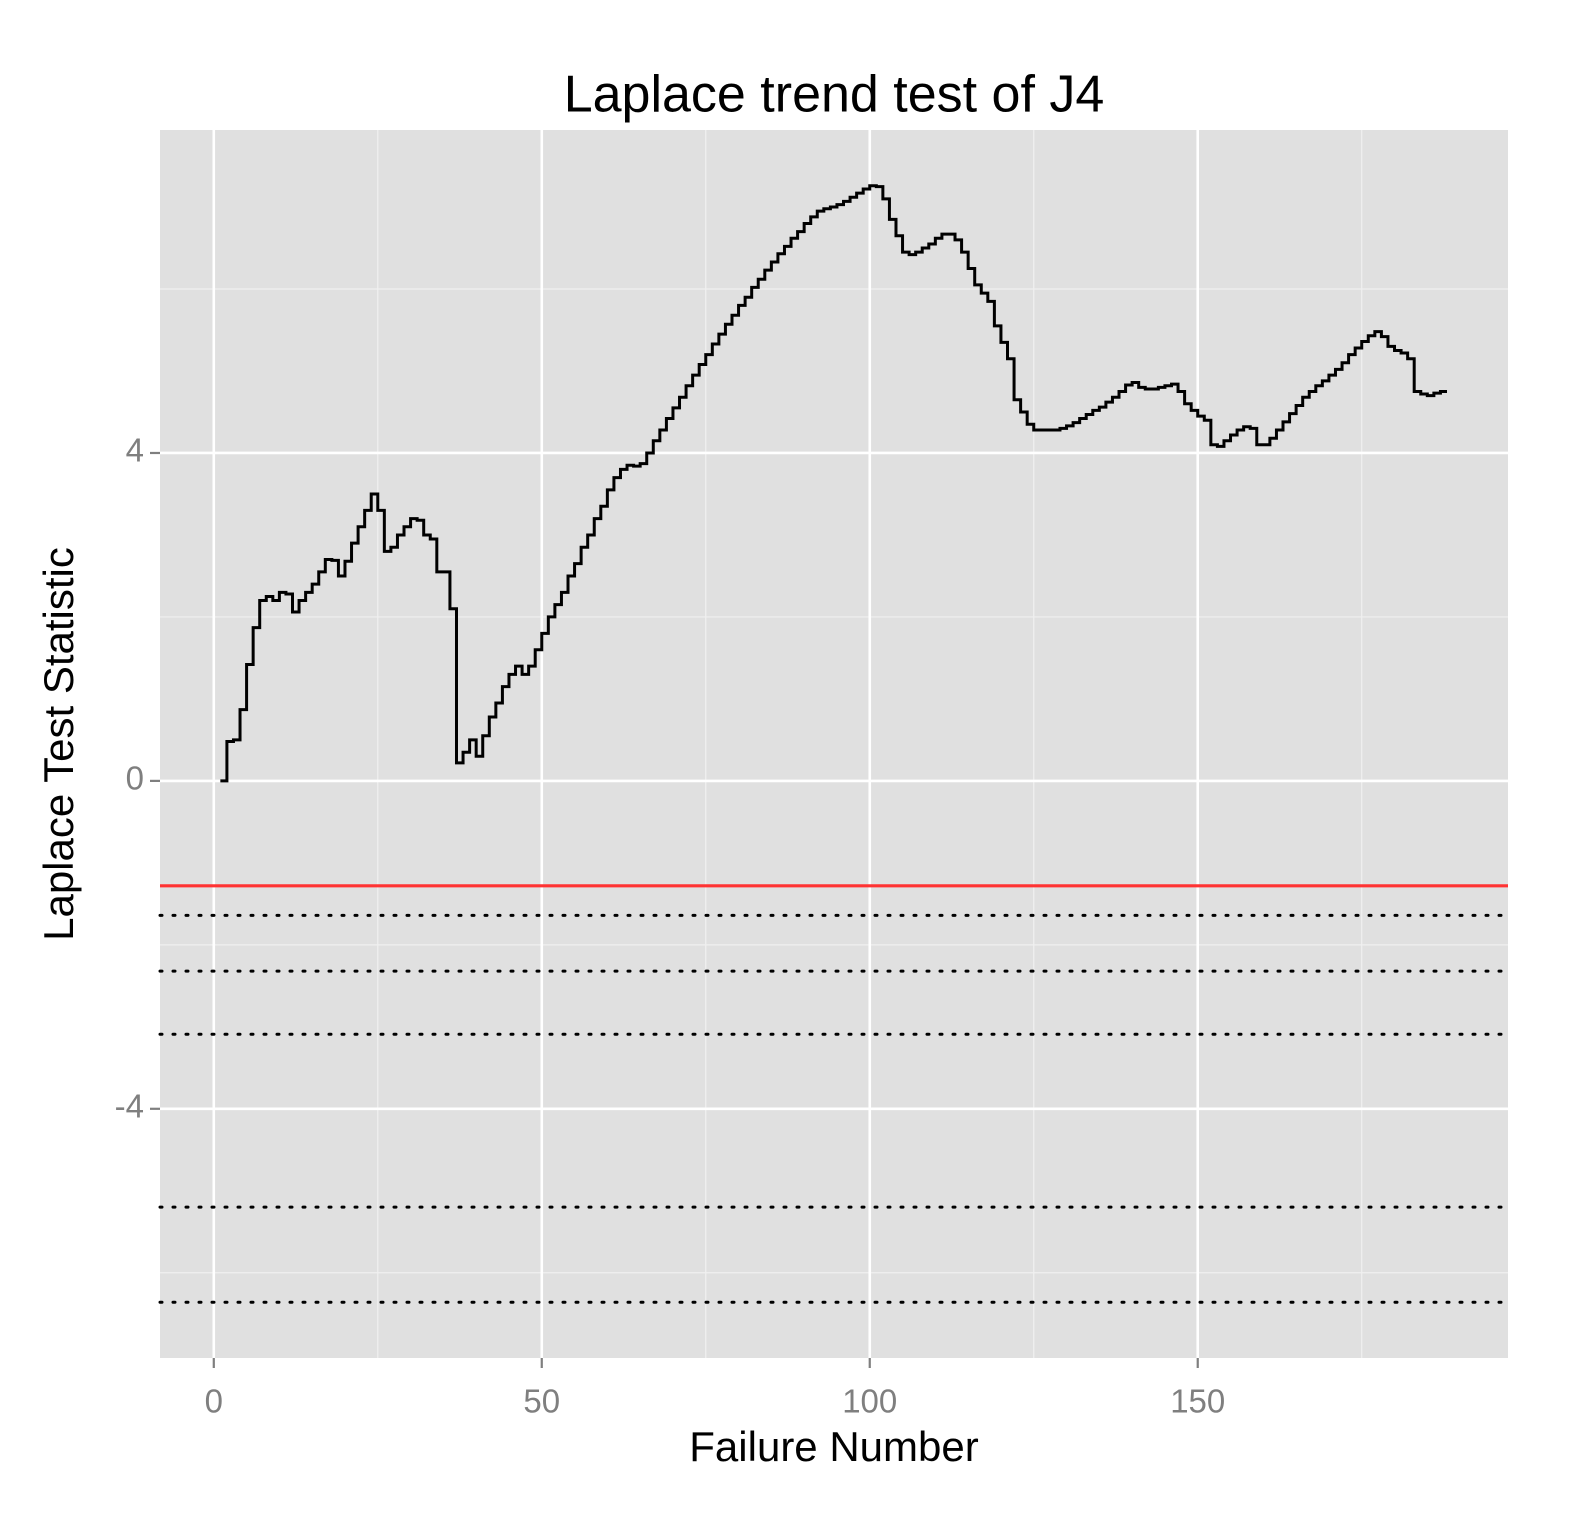 Image resolution: width=1583 pixels, height=1525 pixels. I want to click on x-tick-label: 0, so click(214, 1401).